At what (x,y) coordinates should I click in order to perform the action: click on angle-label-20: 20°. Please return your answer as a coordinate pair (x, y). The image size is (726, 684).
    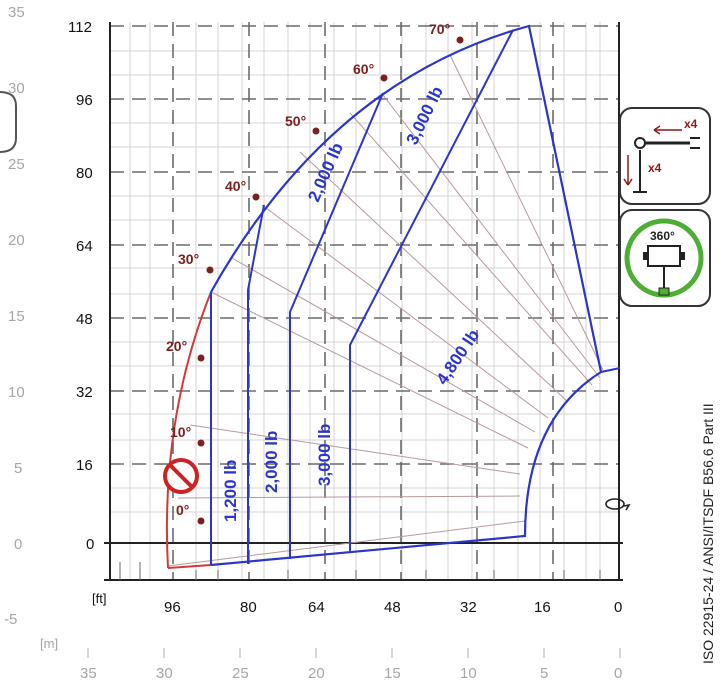
    Looking at the image, I should click on (176, 346).